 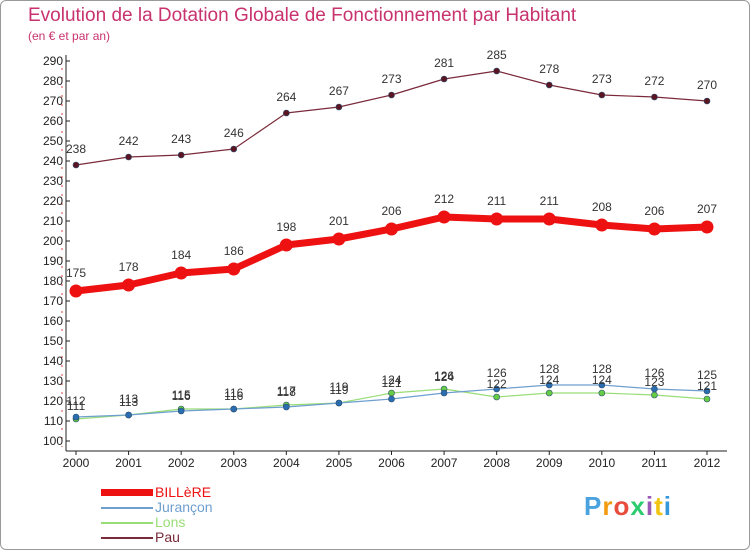 What do you see at coordinates (76, 273) in the screenshot?
I see `data-label: 175` at bounding box center [76, 273].